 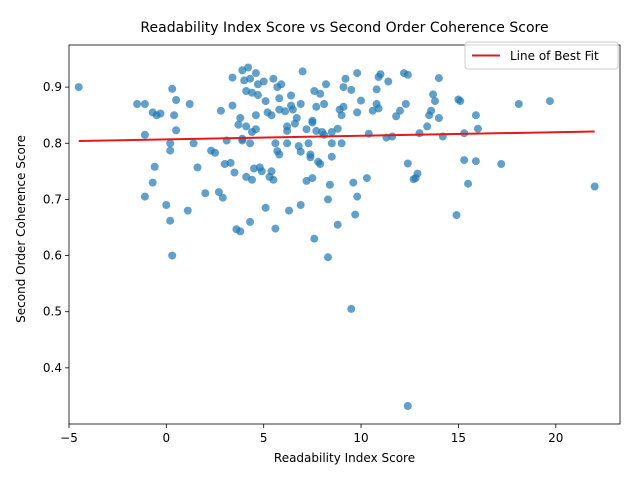 What do you see at coordinates (52, 312) in the screenshot?
I see `y-tick-label: 0.5` at bounding box center [52, 312].